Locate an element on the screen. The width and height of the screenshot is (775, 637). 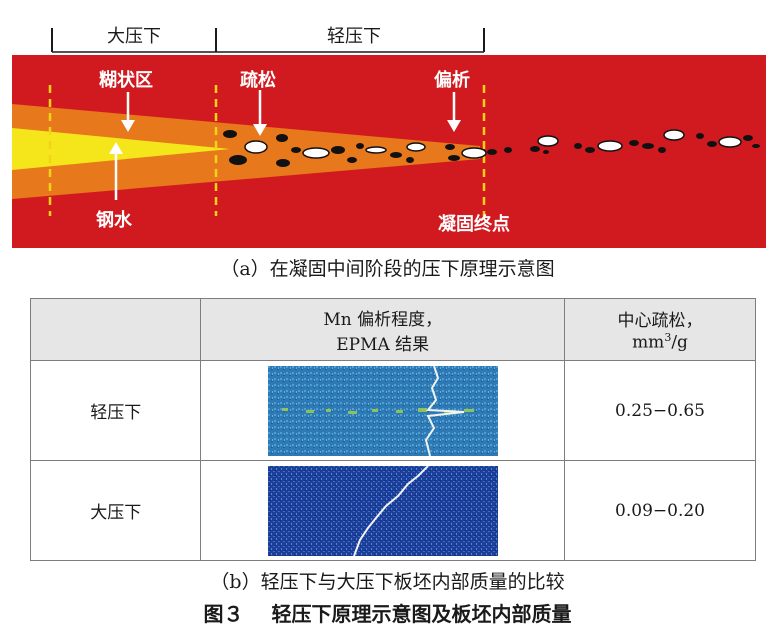
porosity-spots is located at coordinates (491, 148).